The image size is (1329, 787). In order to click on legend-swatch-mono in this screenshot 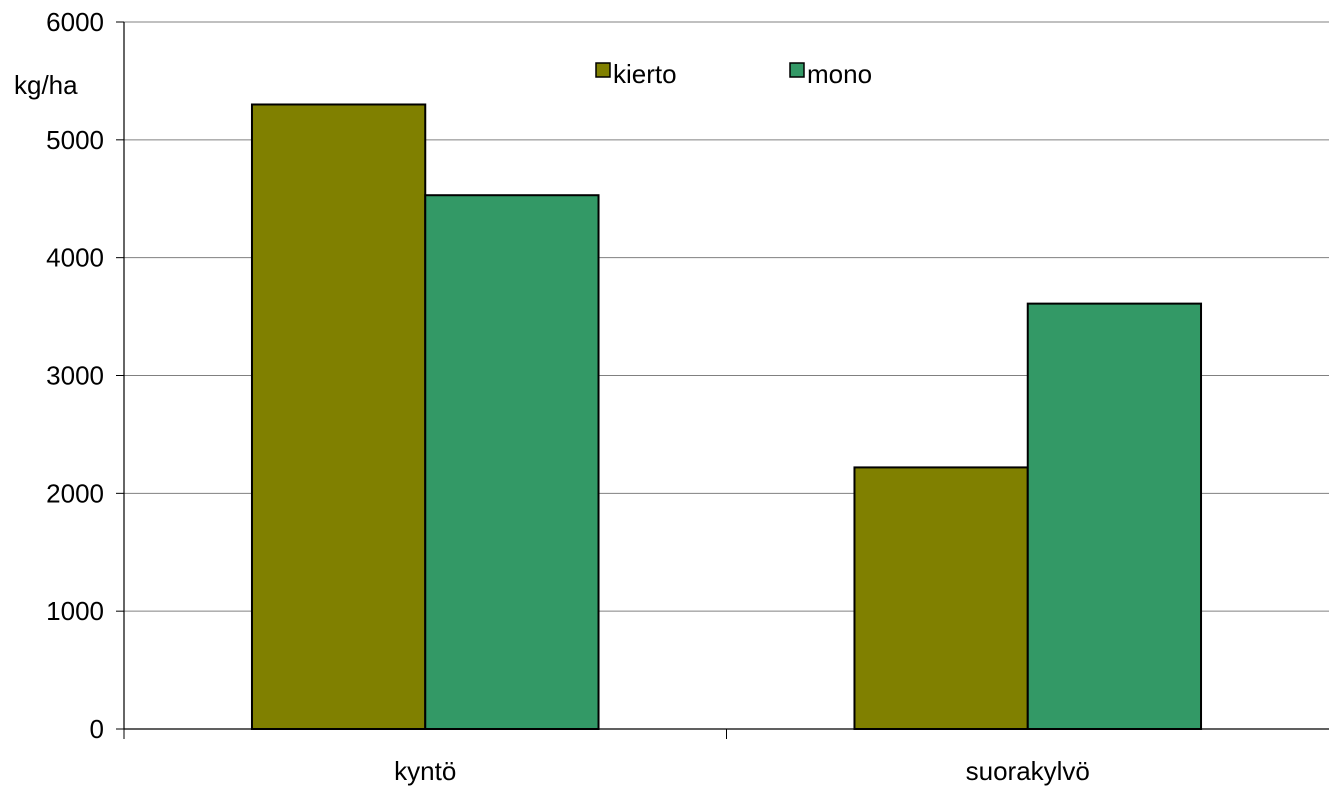, I will do `click(797, 70)`.